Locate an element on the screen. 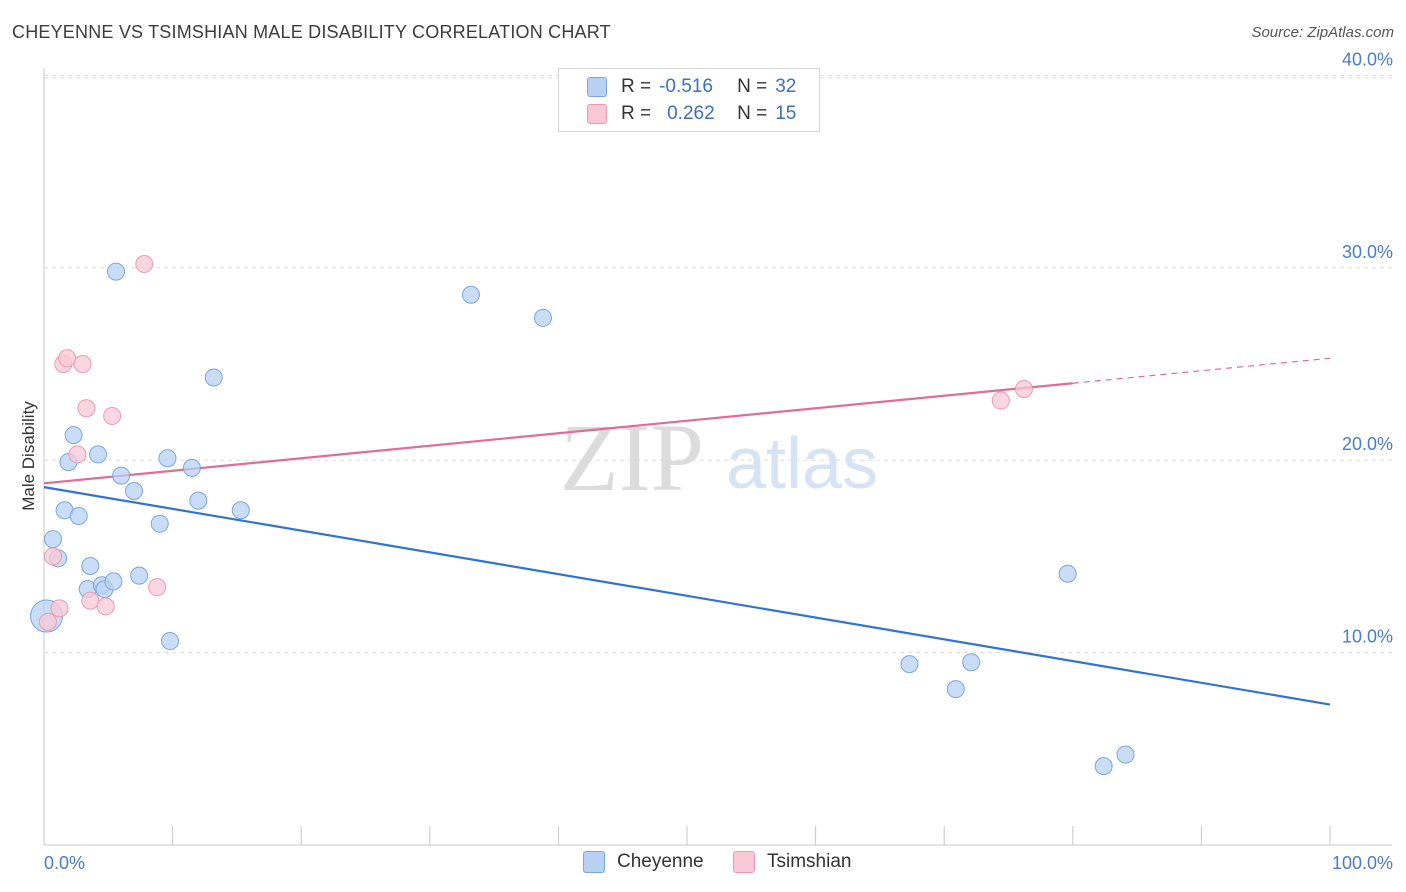  tsimshian-trend-line is located at coordinates (558, 433).